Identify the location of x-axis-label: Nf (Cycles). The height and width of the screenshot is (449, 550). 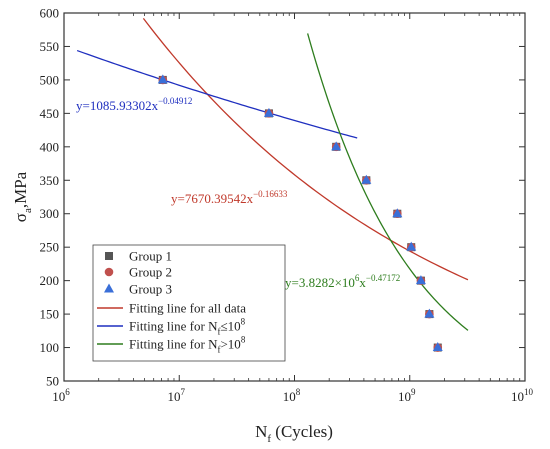
(294, 433).